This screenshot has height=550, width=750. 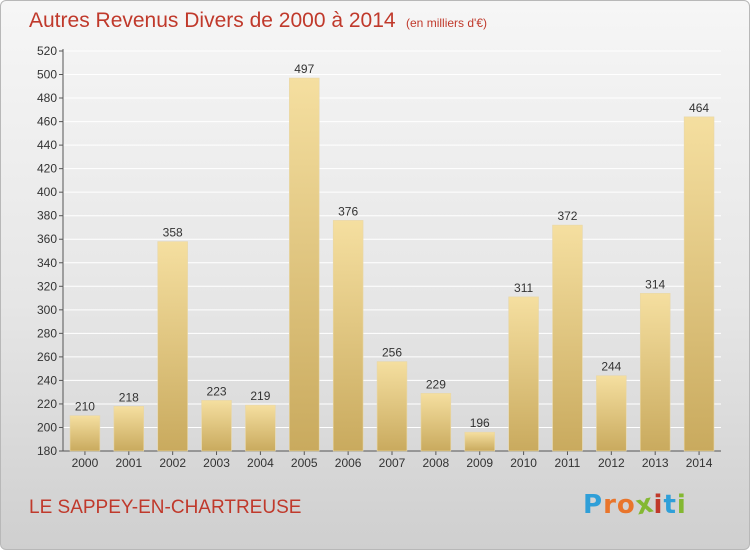 I want to click on data-label: 223, so click(x=217, y=391).